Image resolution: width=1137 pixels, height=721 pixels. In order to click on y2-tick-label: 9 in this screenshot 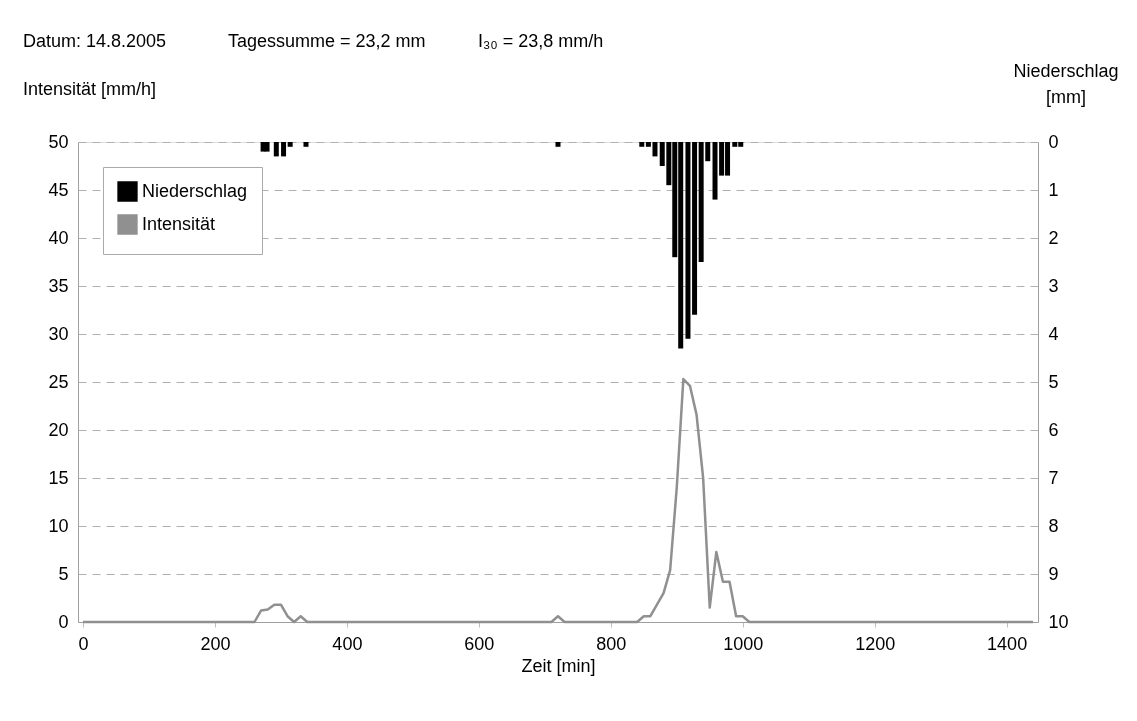, I will do `click(1053, 573)`.